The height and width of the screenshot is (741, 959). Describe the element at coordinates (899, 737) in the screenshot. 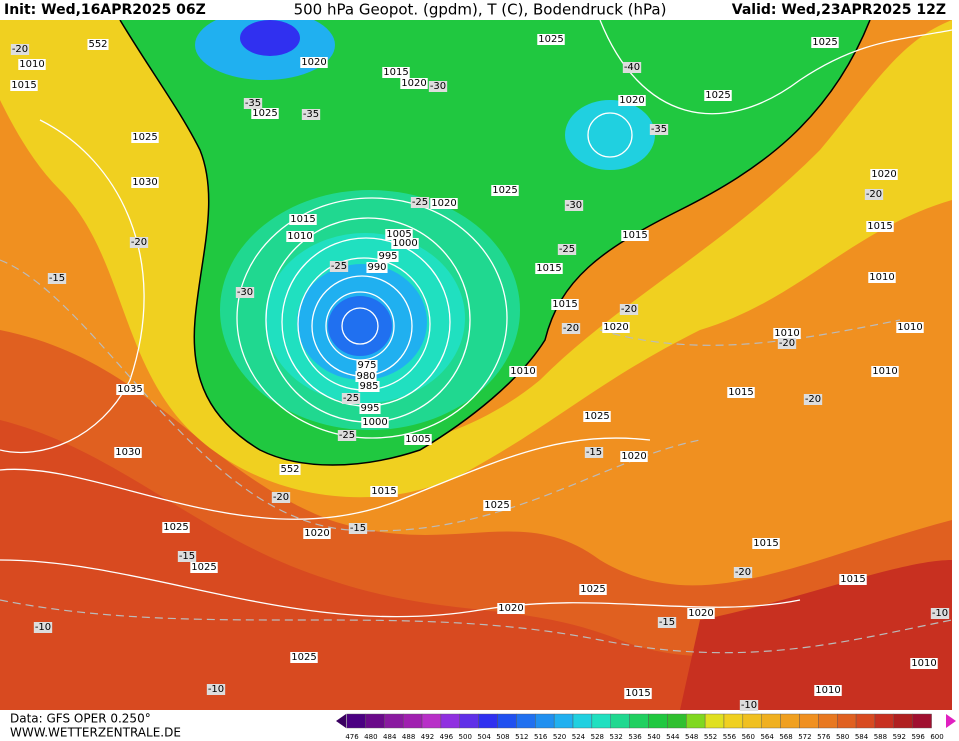

I see `colorbar-tick-label: 592` at that location.